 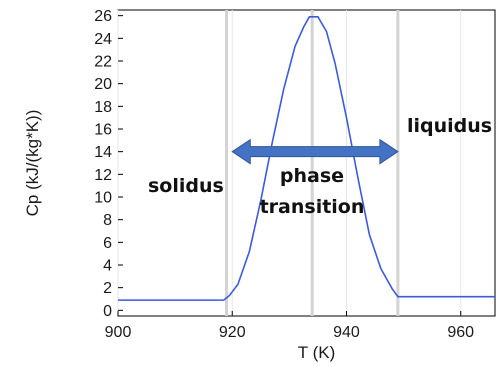 I want to click on y-tick-label: 26, so click(x=103, y=16).